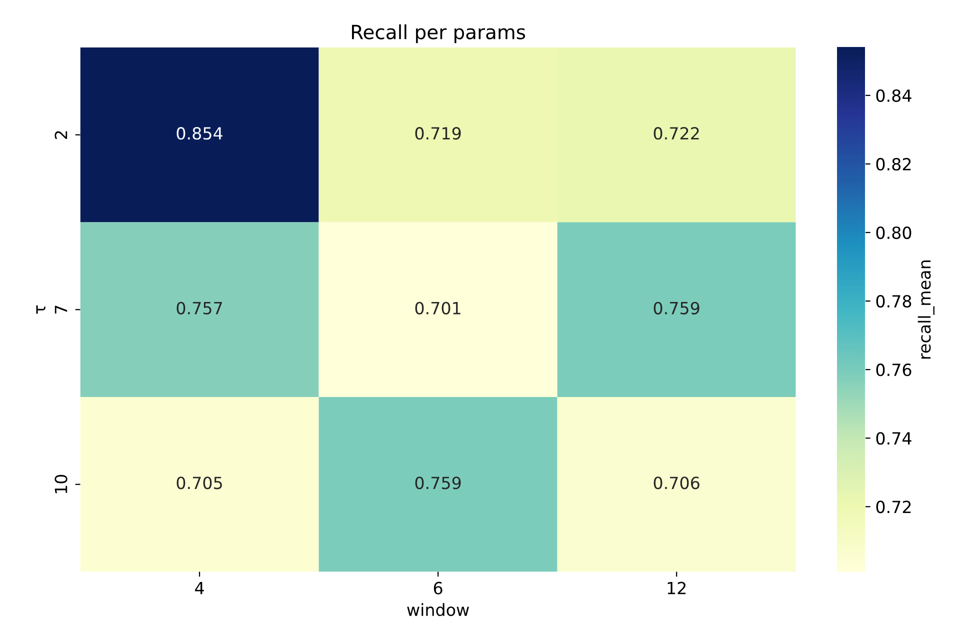 The height and width of the screenshot is (641, 967). I want to click on color-bar-label: 0.74, so click(894, 438).